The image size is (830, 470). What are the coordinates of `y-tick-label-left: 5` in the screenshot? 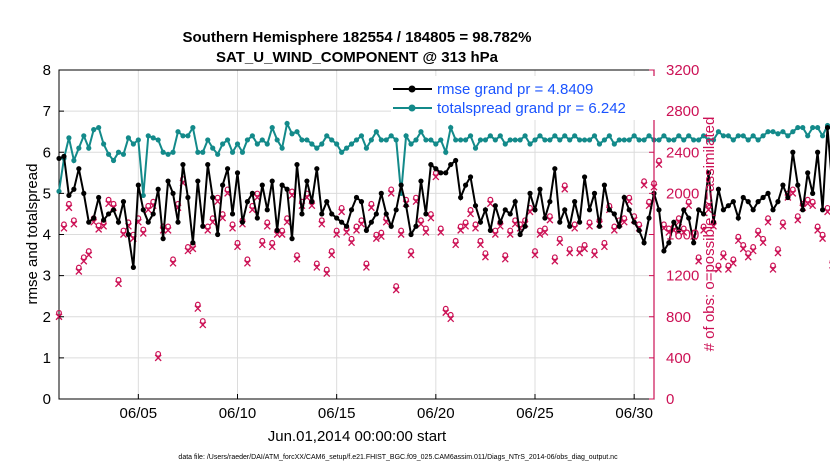 It's located at (47, 193).